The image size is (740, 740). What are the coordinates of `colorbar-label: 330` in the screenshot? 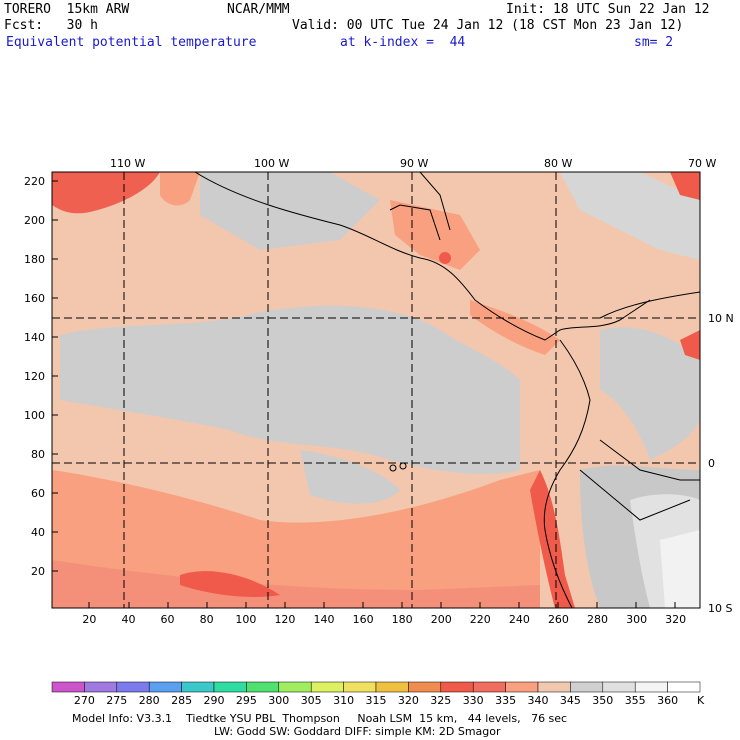 It's located at (473, 700).